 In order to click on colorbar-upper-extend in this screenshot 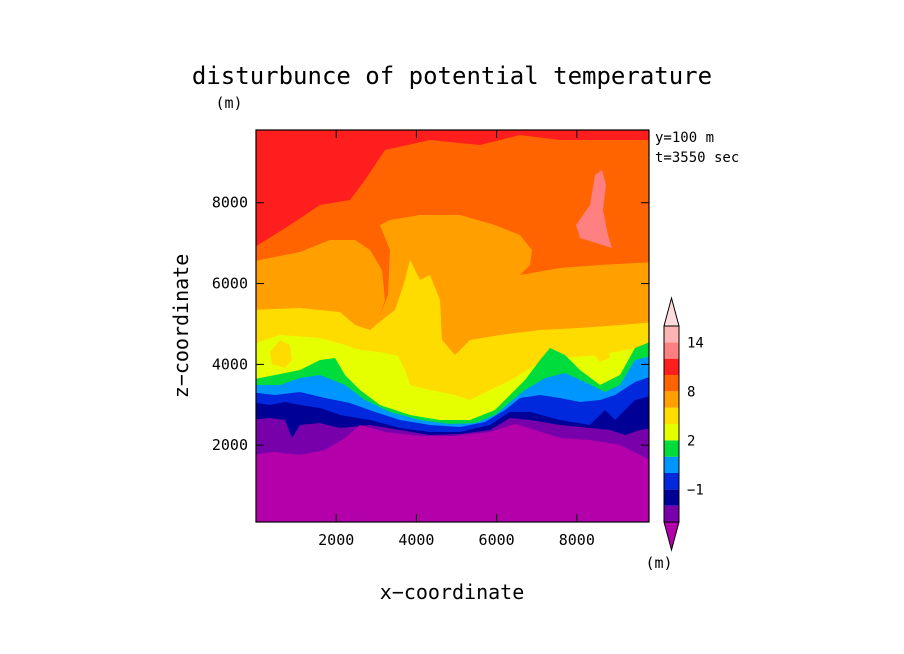, I will do `click(671, 311)`.